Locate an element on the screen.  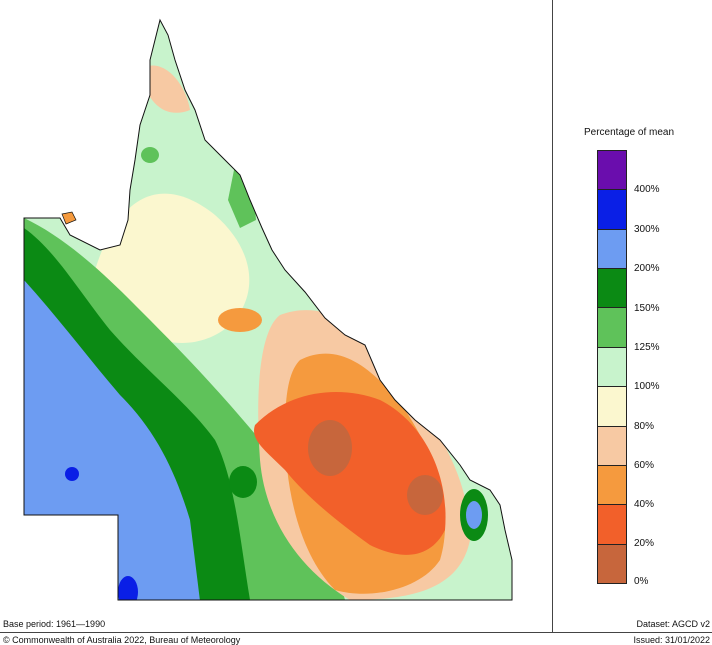
zone-150-200-inland is located at coordinates (243, 482).